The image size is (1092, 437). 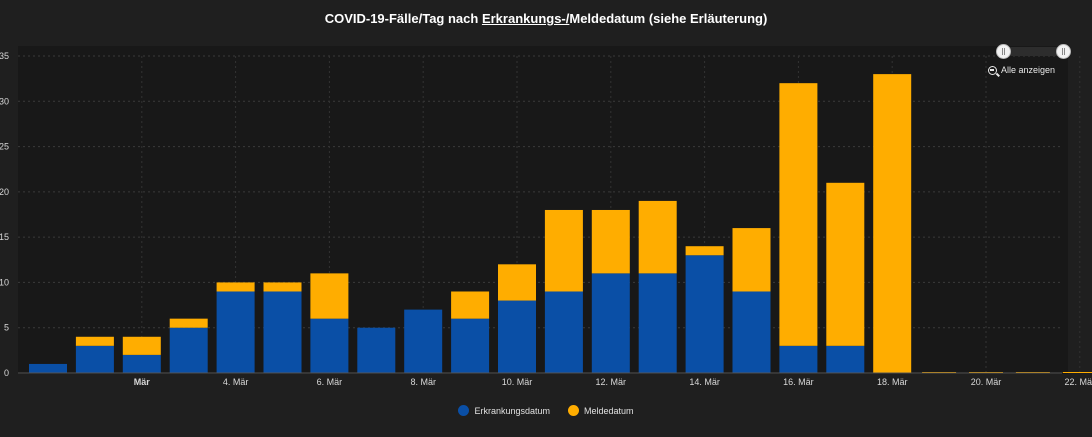 I want to click on x-tick-label: 14. Mär, so click(x=704, y=382).